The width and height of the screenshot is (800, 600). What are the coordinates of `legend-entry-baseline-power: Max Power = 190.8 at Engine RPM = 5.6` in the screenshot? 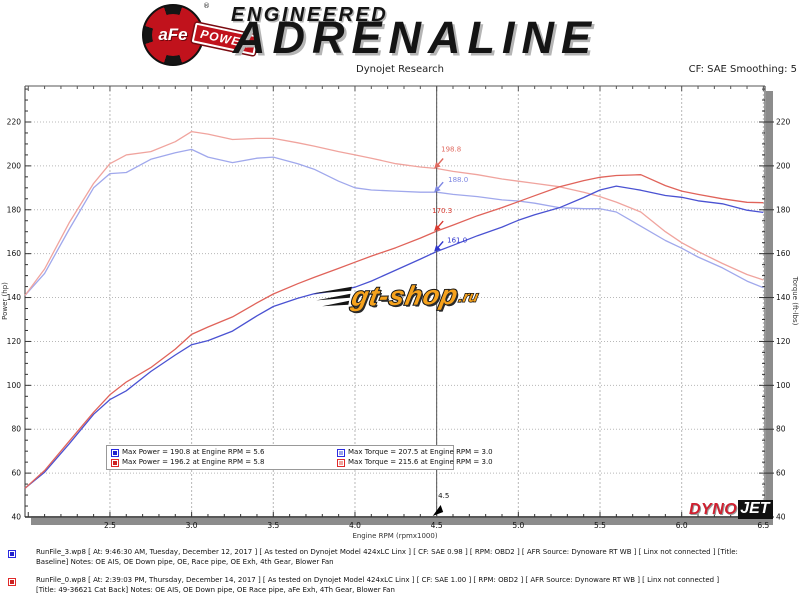 It's located at (221, 452).